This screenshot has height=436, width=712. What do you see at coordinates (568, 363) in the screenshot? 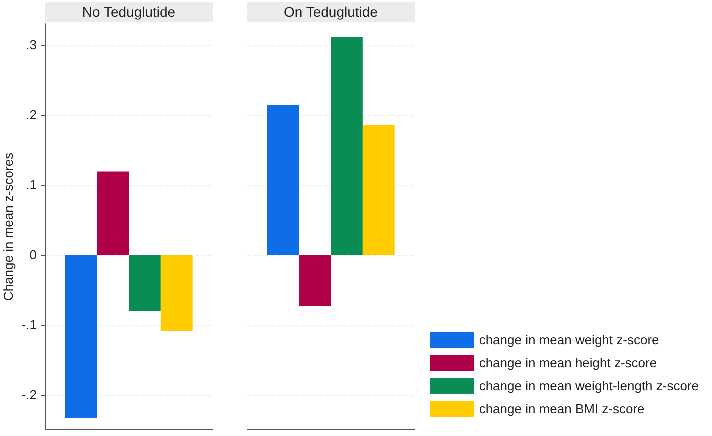
I see `legend-label: change in mean height z-score` at bounding box center [568, 363].